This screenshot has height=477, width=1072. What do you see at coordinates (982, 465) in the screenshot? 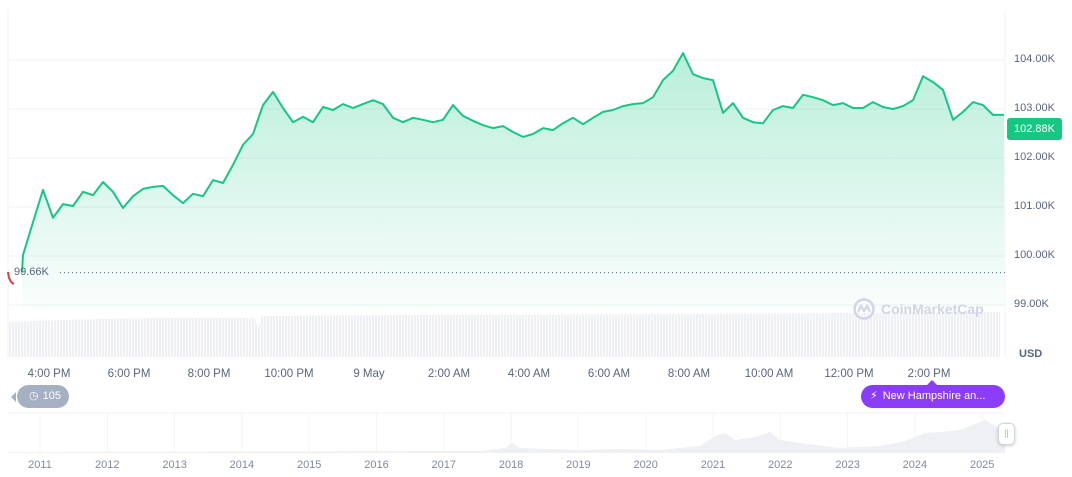
I see `navigator-year-label: 2025` at bounding box center [982, 465].